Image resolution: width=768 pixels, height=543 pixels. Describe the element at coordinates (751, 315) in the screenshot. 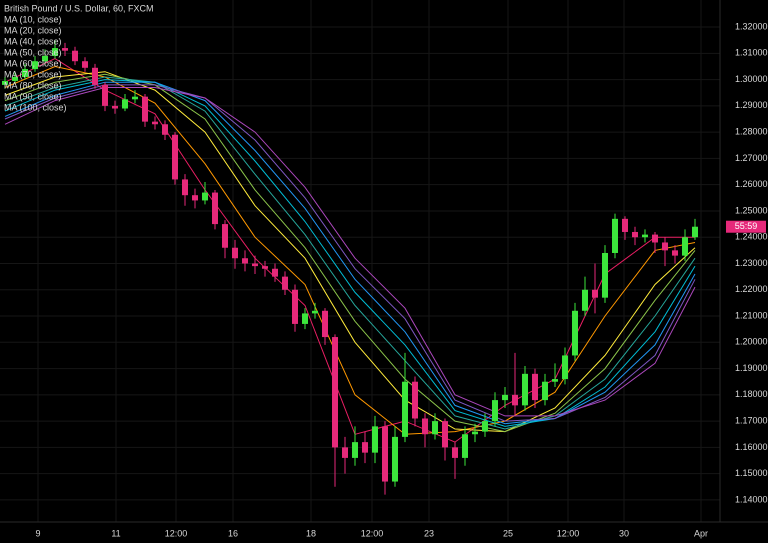

I see `y-tick-label: 1.21000` at that location.